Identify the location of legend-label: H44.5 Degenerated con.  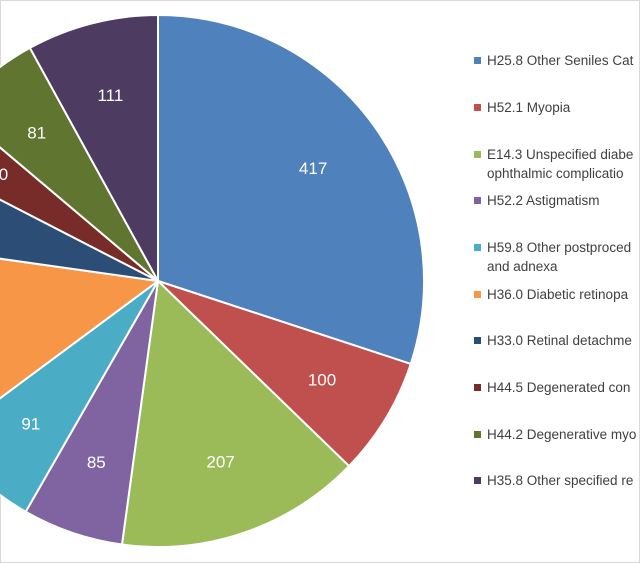
(559, 387).